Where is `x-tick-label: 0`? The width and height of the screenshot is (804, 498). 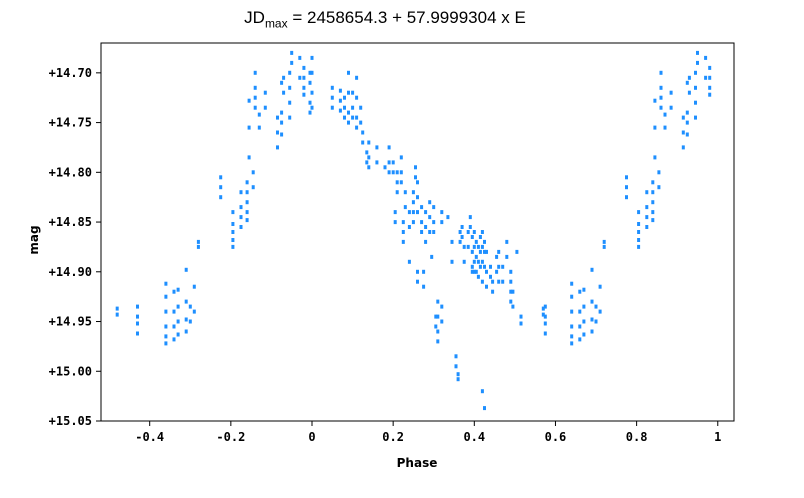 x-tick-label: 0 is located at coordinates (311, 437).